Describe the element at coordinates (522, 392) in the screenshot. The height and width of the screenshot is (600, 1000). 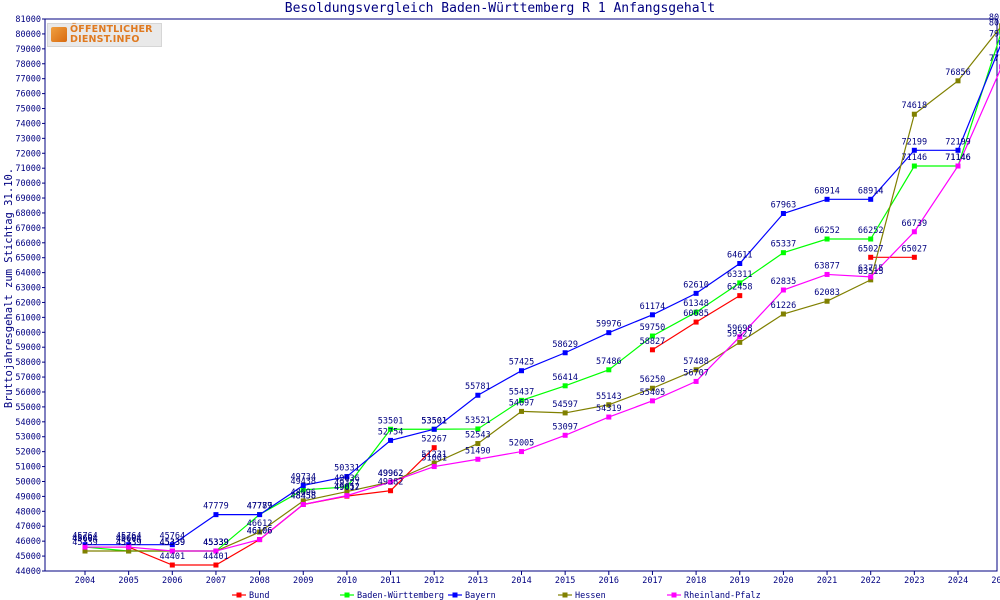
I see `data-label: 55437` at that location.